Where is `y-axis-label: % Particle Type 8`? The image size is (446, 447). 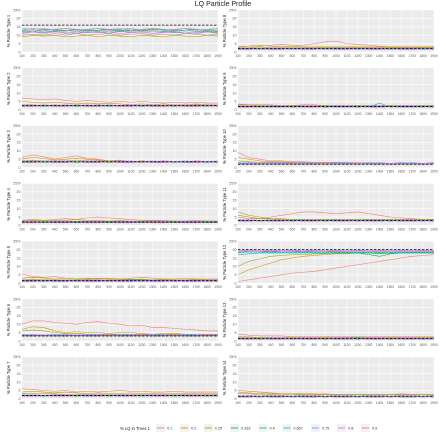 y-axis-label: % Particle Type 8 is located at coordinates (224, 30).